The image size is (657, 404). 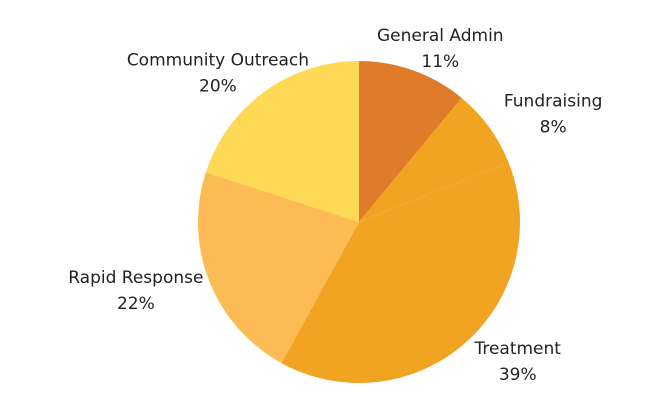 I want to click on slice-value-label: 39%, so click(x=518, y=375).